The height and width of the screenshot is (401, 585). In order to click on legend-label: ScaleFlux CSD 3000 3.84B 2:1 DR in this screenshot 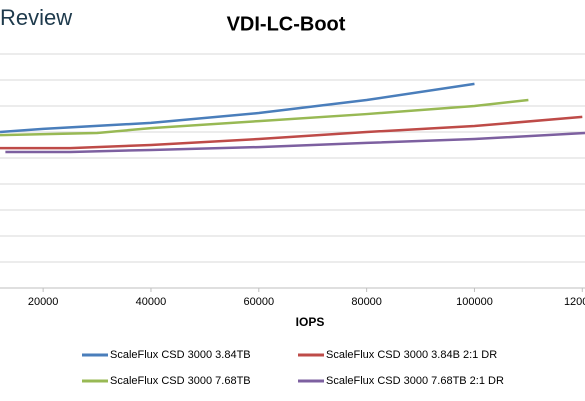, I will do `click(411, 355)`.